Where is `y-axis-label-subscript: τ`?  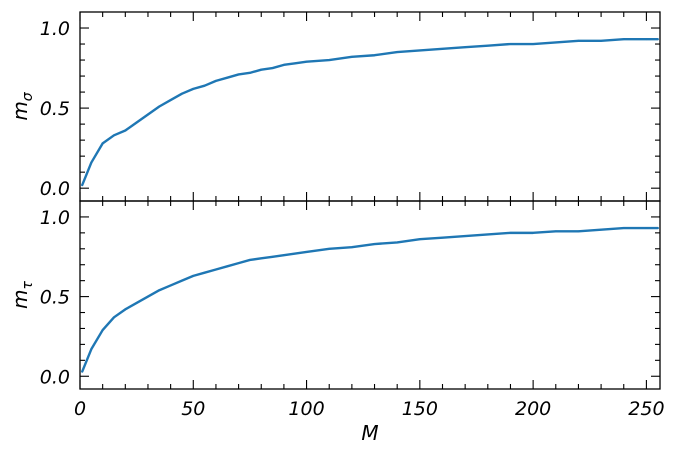 y-axis-label-subscript: τ is located at coordinates (28, 284).